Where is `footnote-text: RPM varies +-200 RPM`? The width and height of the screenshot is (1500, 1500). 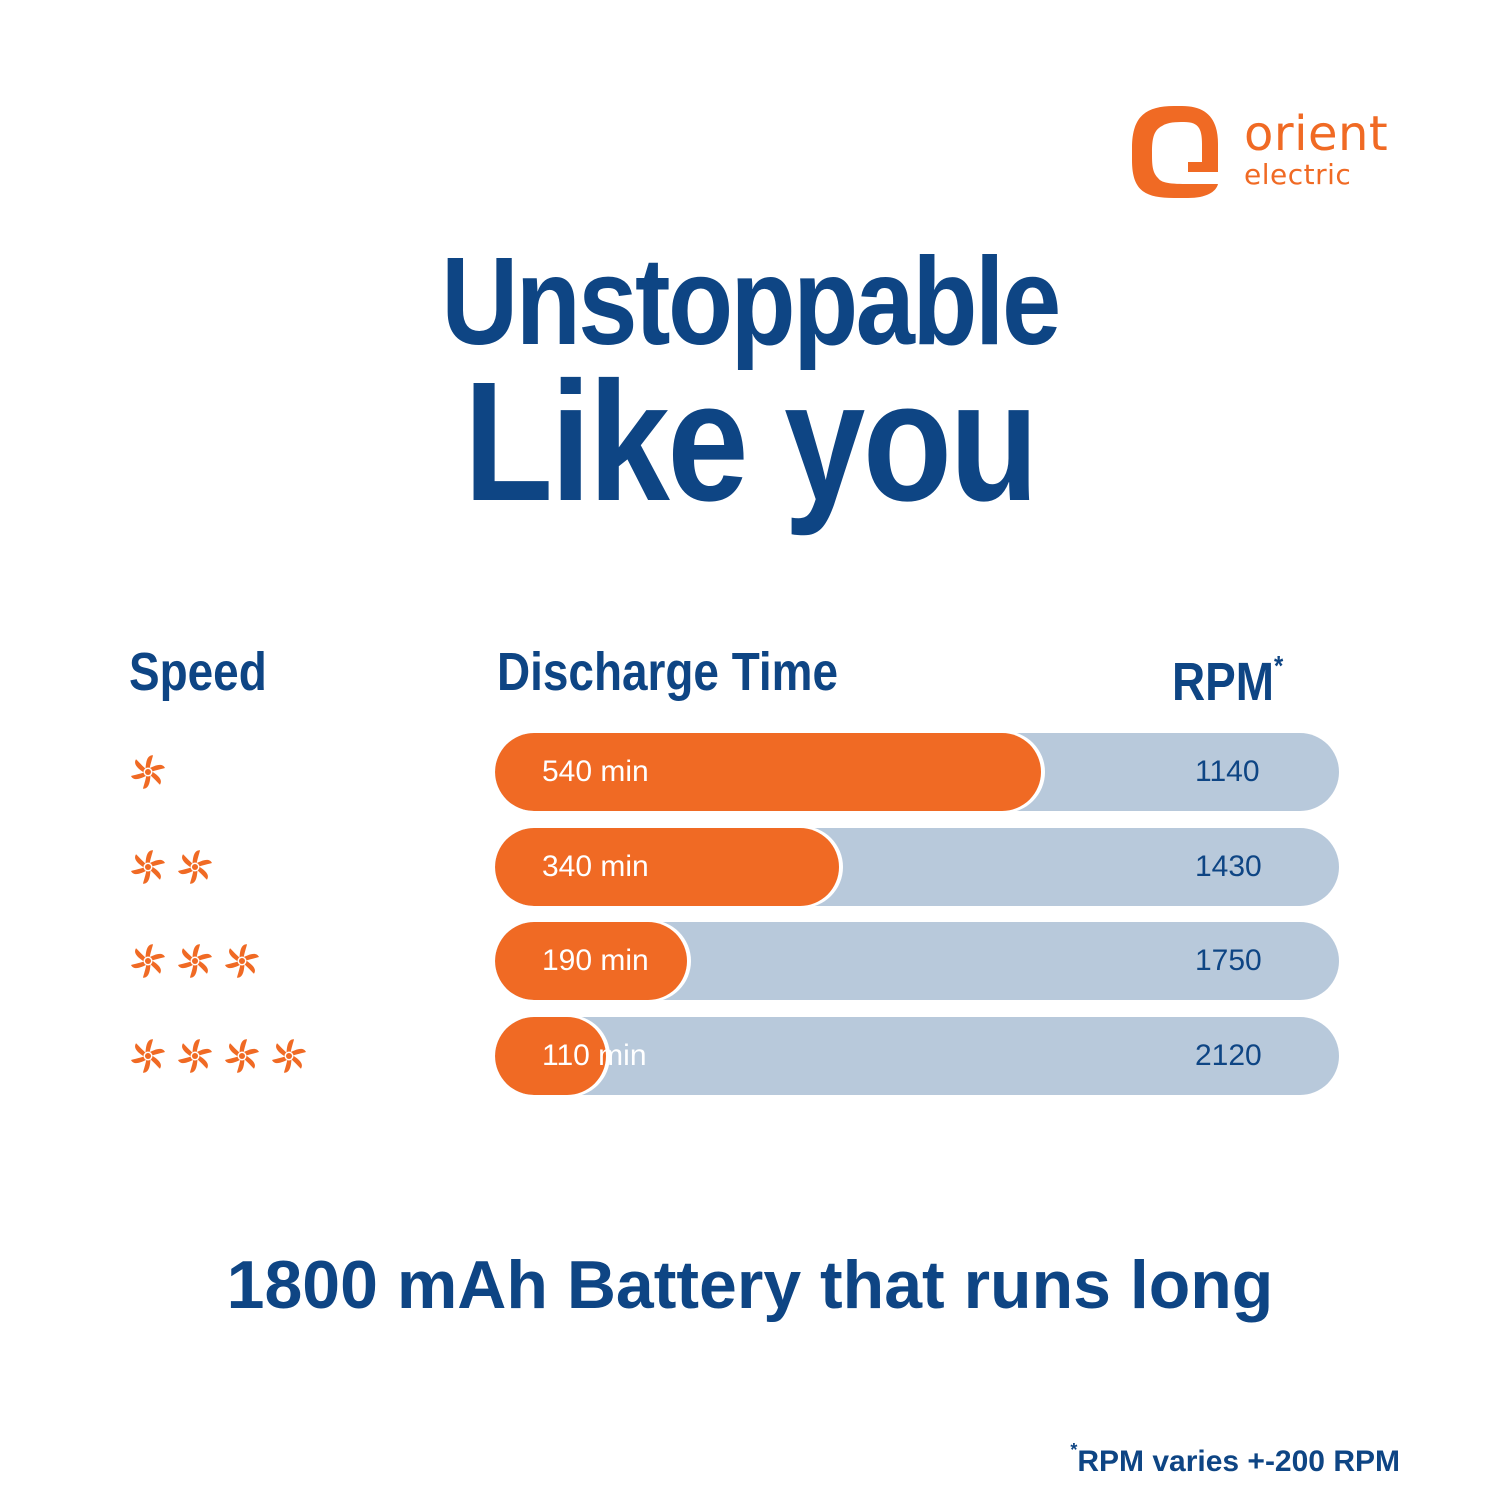 footnote-text: RPM varies +-200 RPM is located at coordinates (1238, 1461).